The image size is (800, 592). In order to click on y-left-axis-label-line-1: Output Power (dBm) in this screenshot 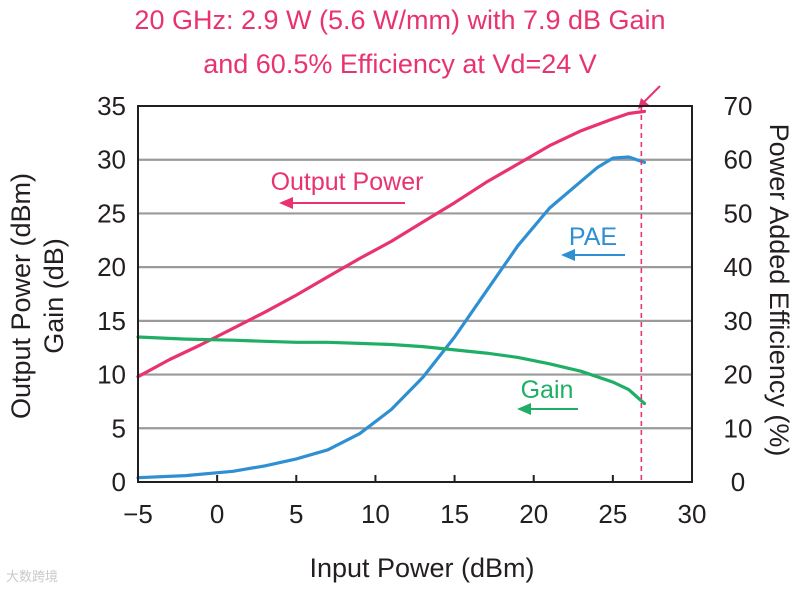, I will do `click(21, 296)`.